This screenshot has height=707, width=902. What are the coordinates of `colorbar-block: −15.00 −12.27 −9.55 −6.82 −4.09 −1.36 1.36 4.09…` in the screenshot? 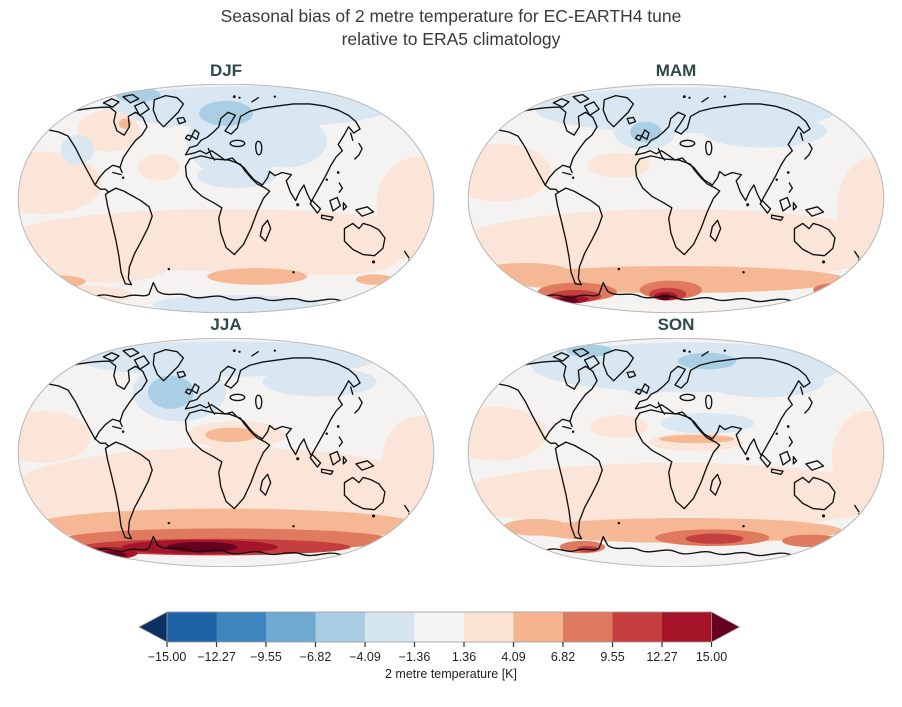 It's located at (451, 645).